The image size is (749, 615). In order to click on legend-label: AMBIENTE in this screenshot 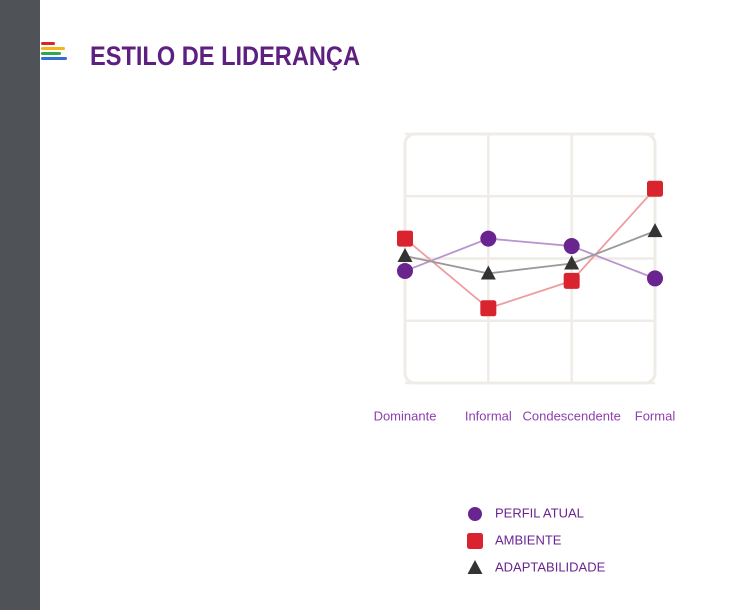, I will do `click(528, 539)`.